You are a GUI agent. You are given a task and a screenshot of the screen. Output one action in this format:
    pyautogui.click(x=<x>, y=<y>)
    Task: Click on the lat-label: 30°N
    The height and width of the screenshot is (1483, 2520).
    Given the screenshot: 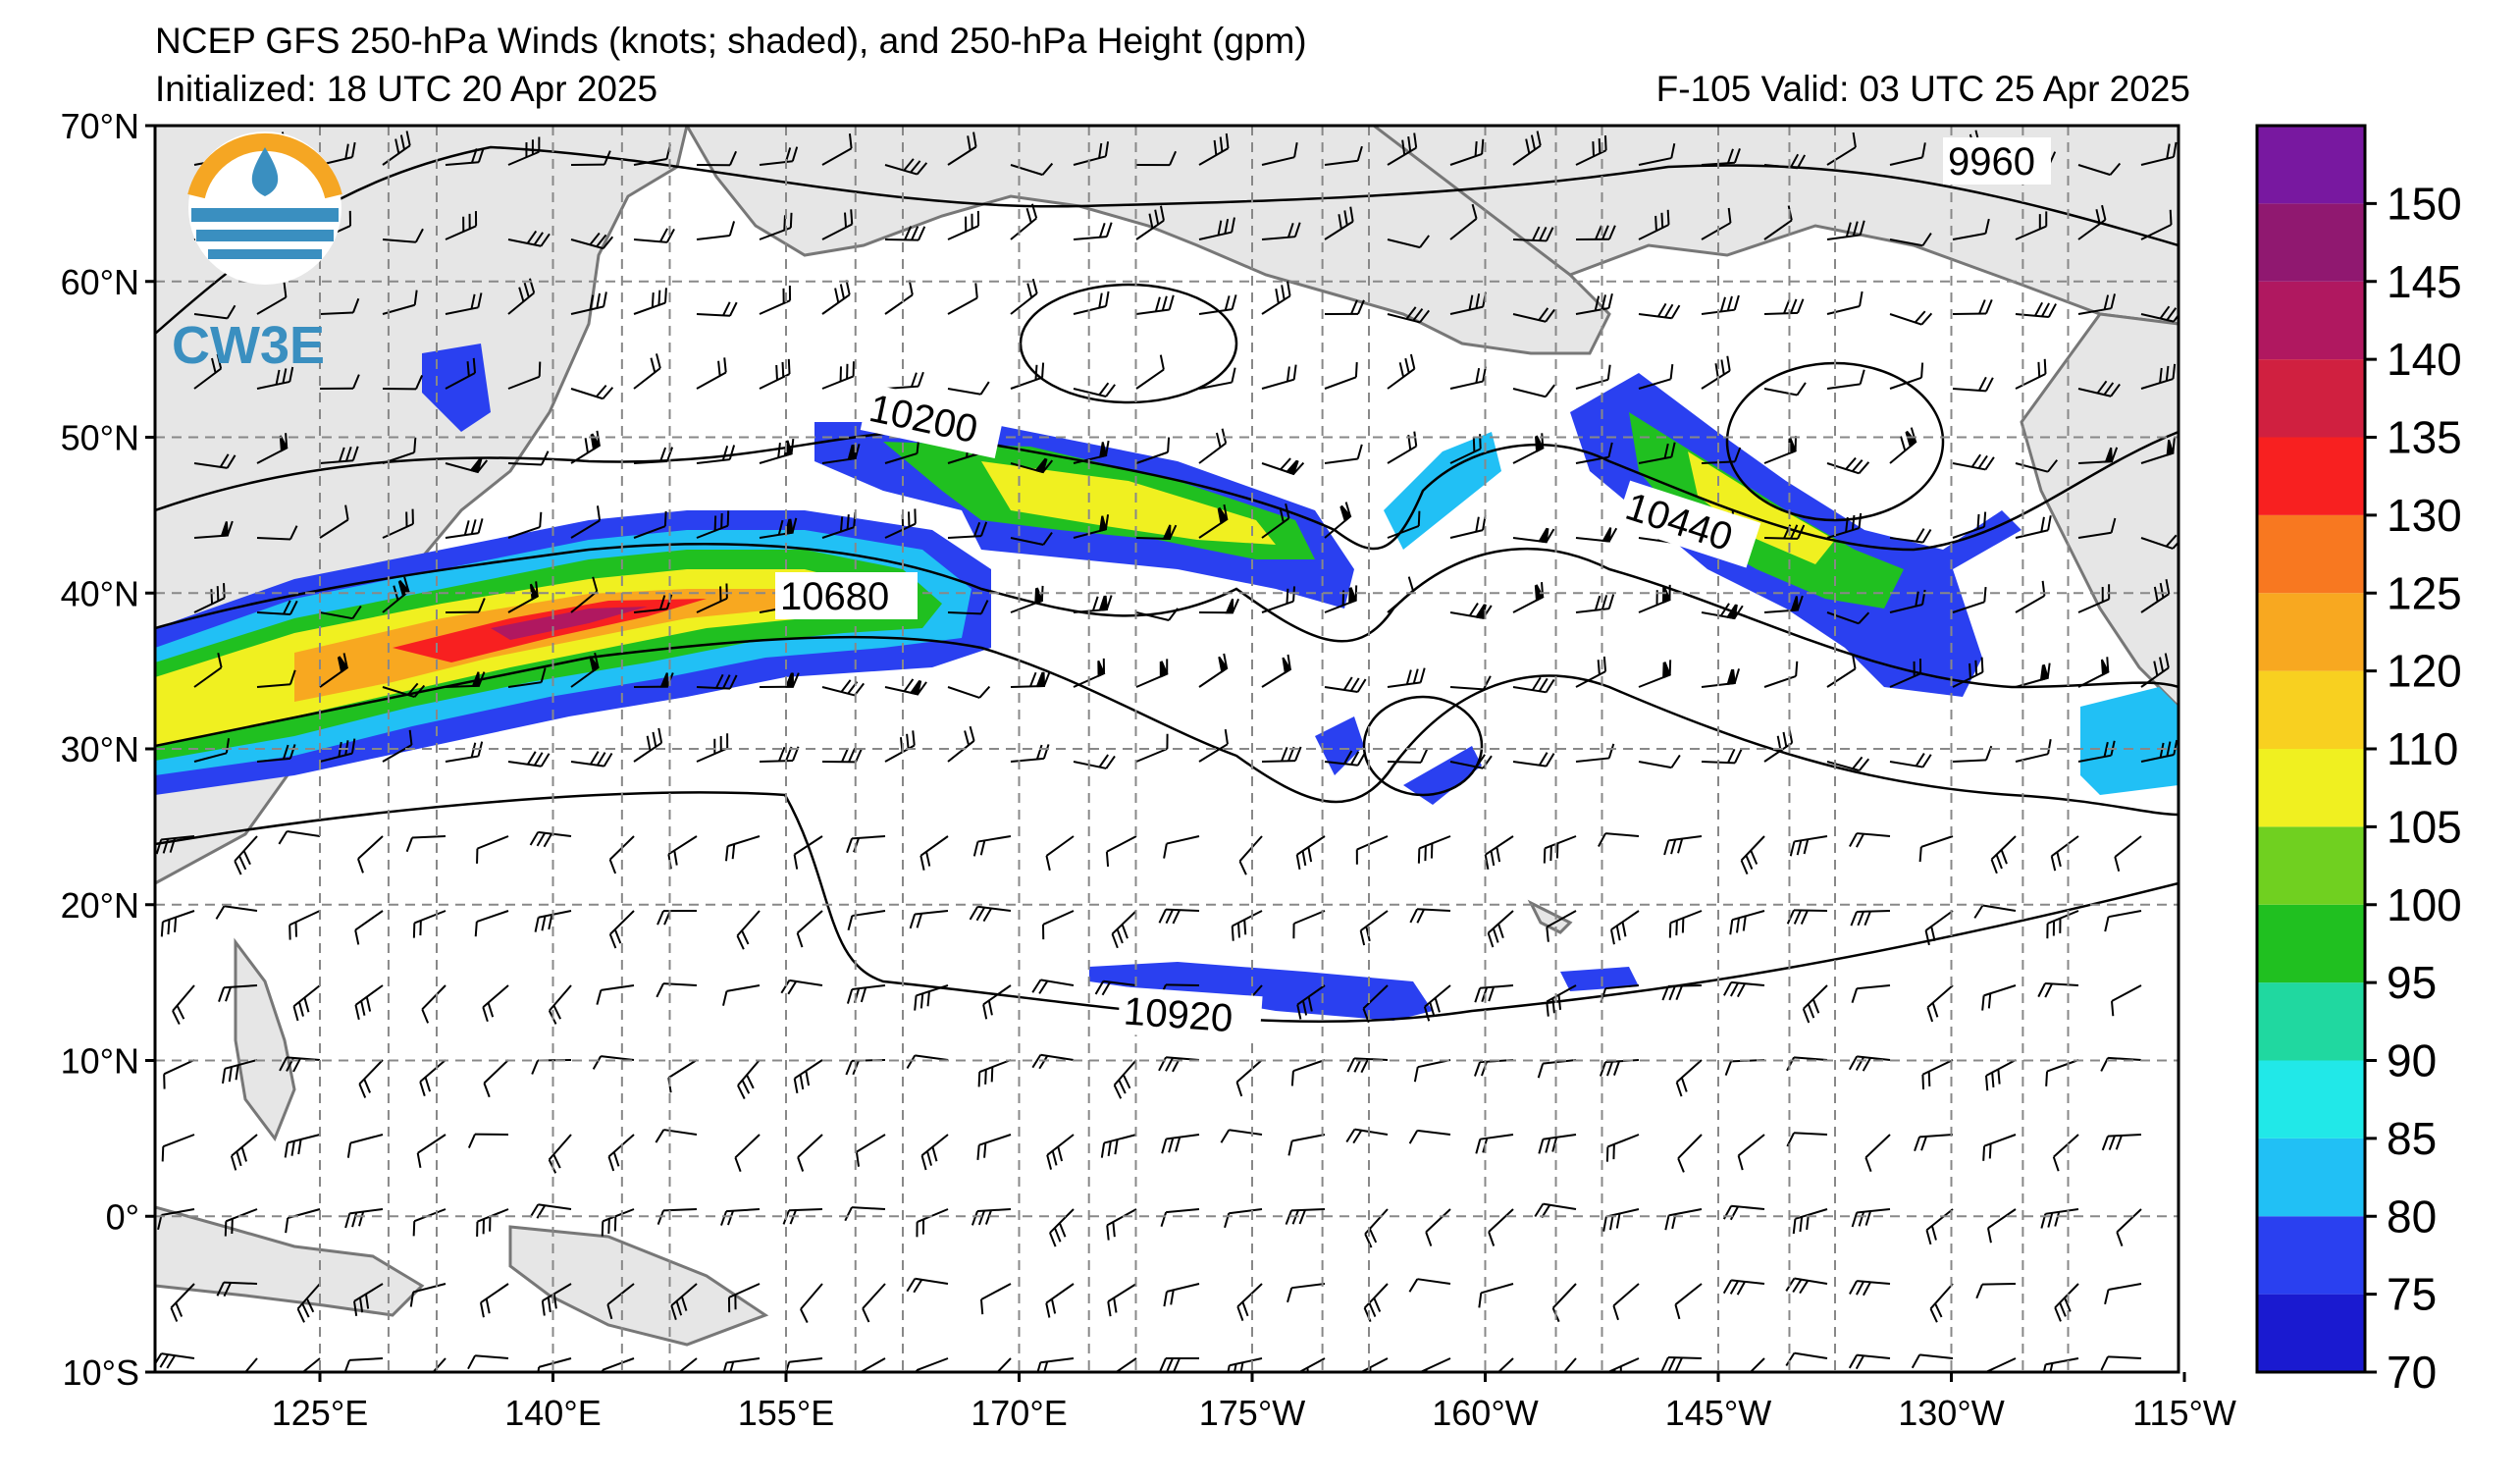 What is the action you would take?
    pyautogui.click(x=100, y=749)
    